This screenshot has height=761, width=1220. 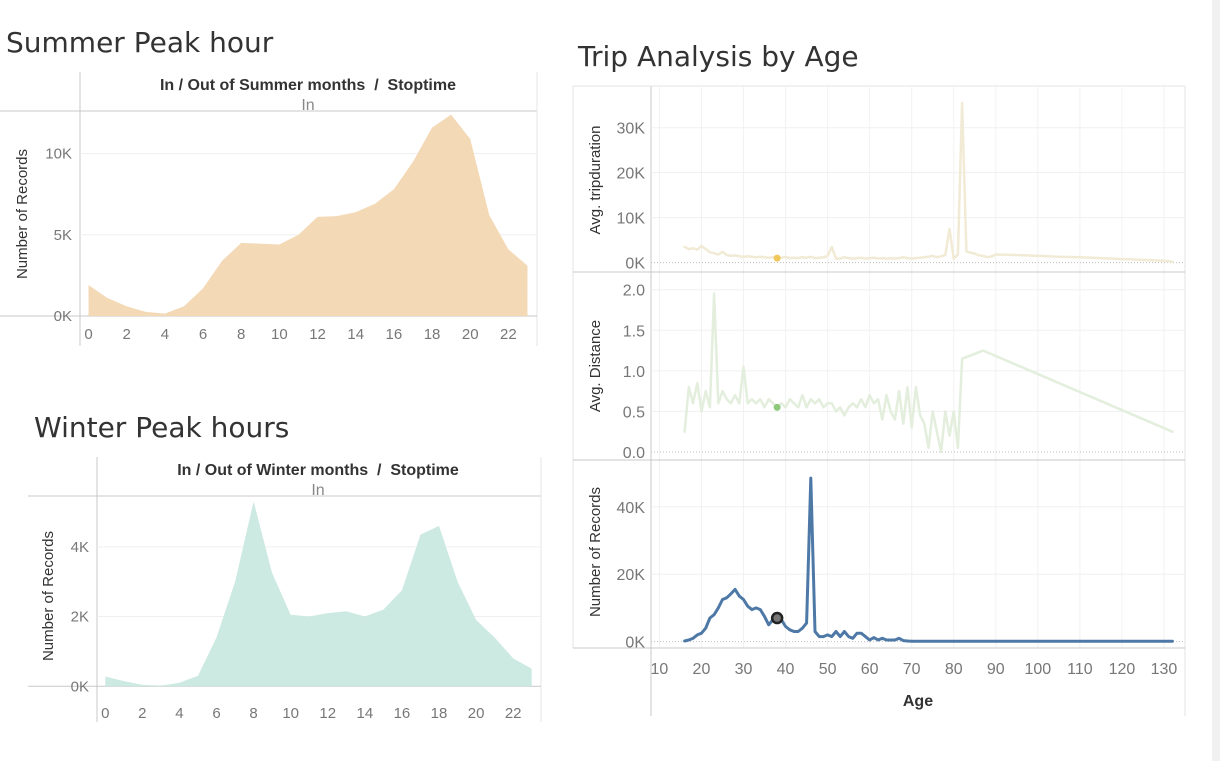 I want to click on summer-xtick-label: 8, so click(x=241, y=334).